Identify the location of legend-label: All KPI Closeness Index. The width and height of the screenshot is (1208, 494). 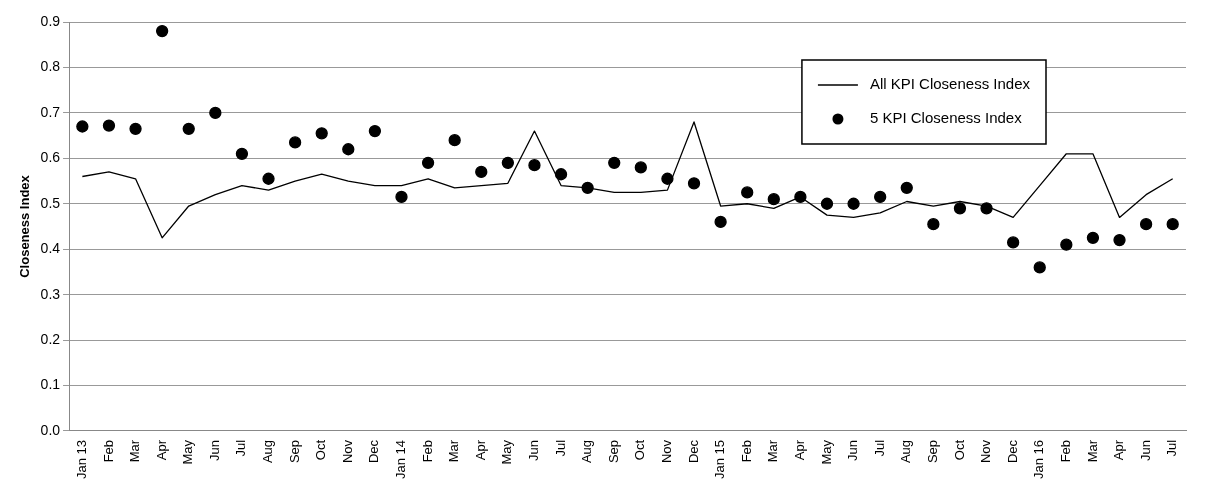
(950, 84).